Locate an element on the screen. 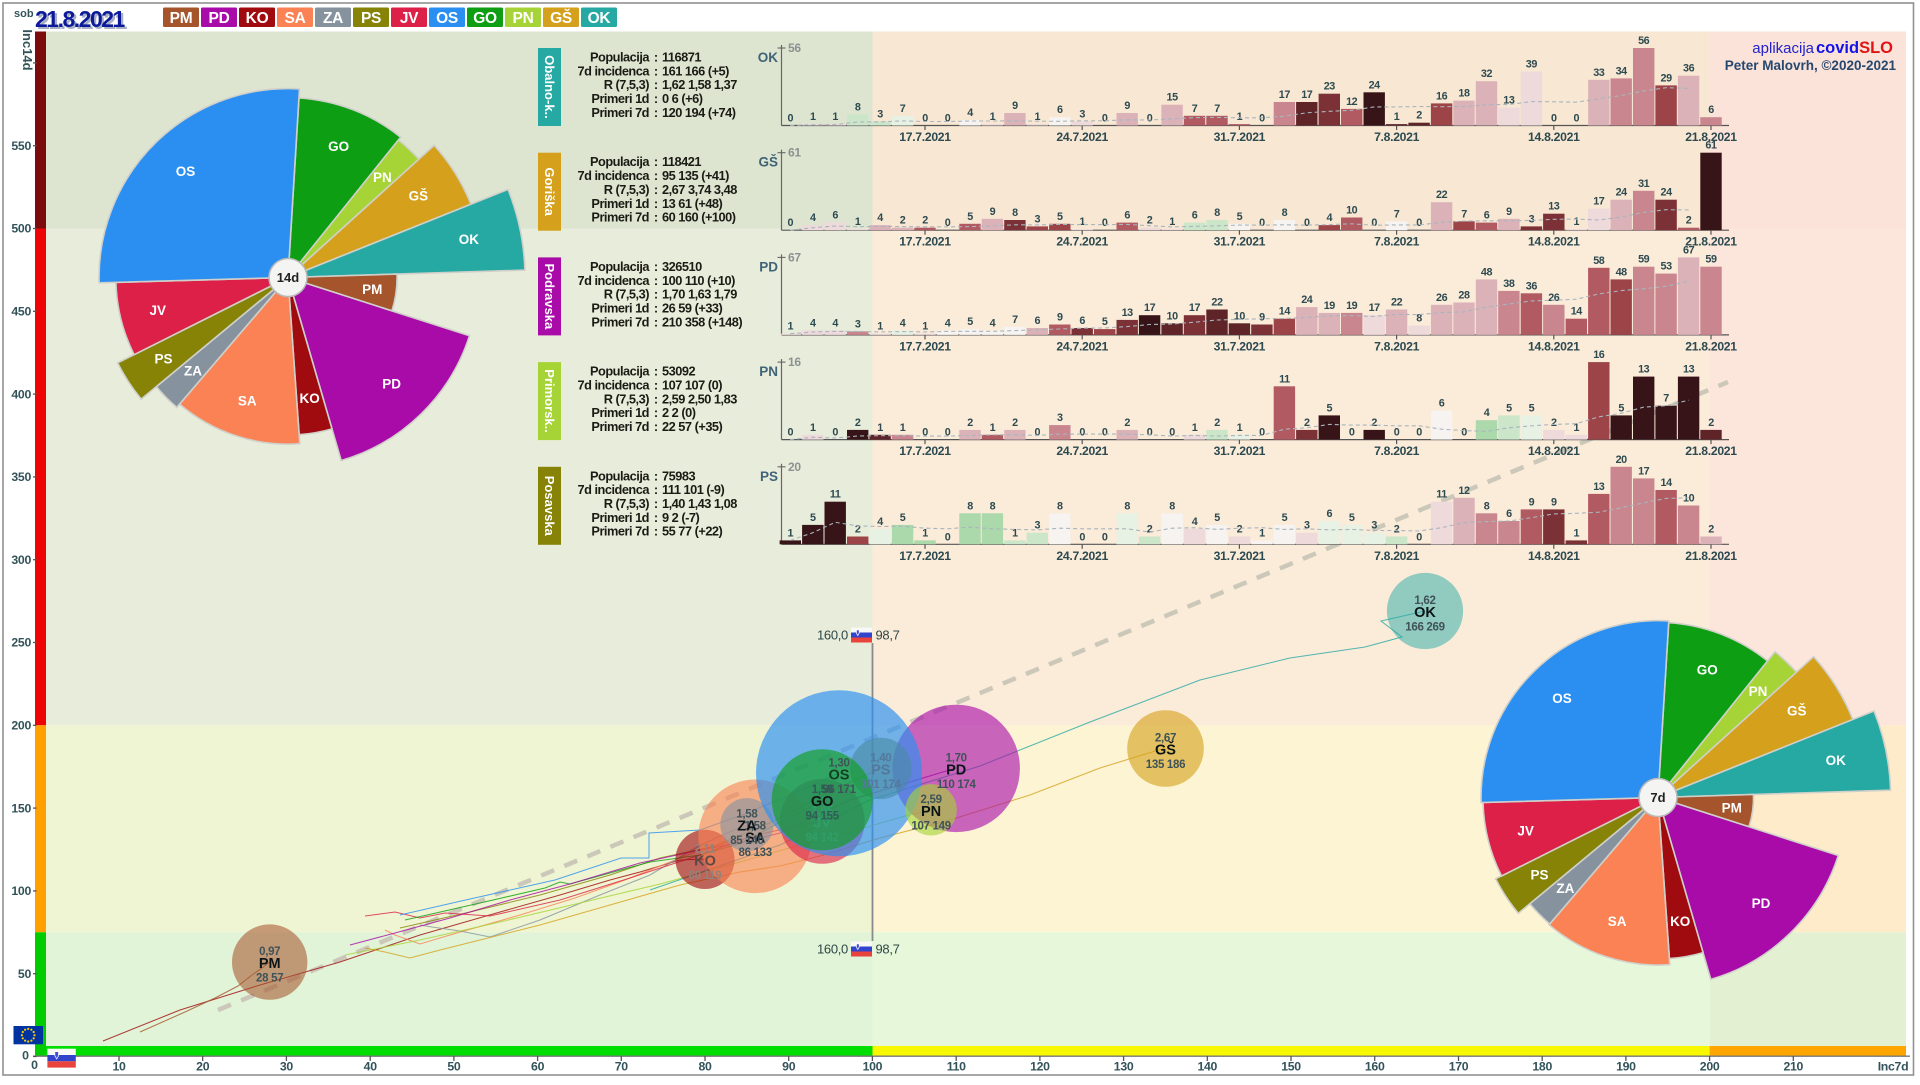 Image resolution: width=1920 pixels, height=1085 pixels. svg-text: 111 101 (-9) is located at coordinates (693, 489).